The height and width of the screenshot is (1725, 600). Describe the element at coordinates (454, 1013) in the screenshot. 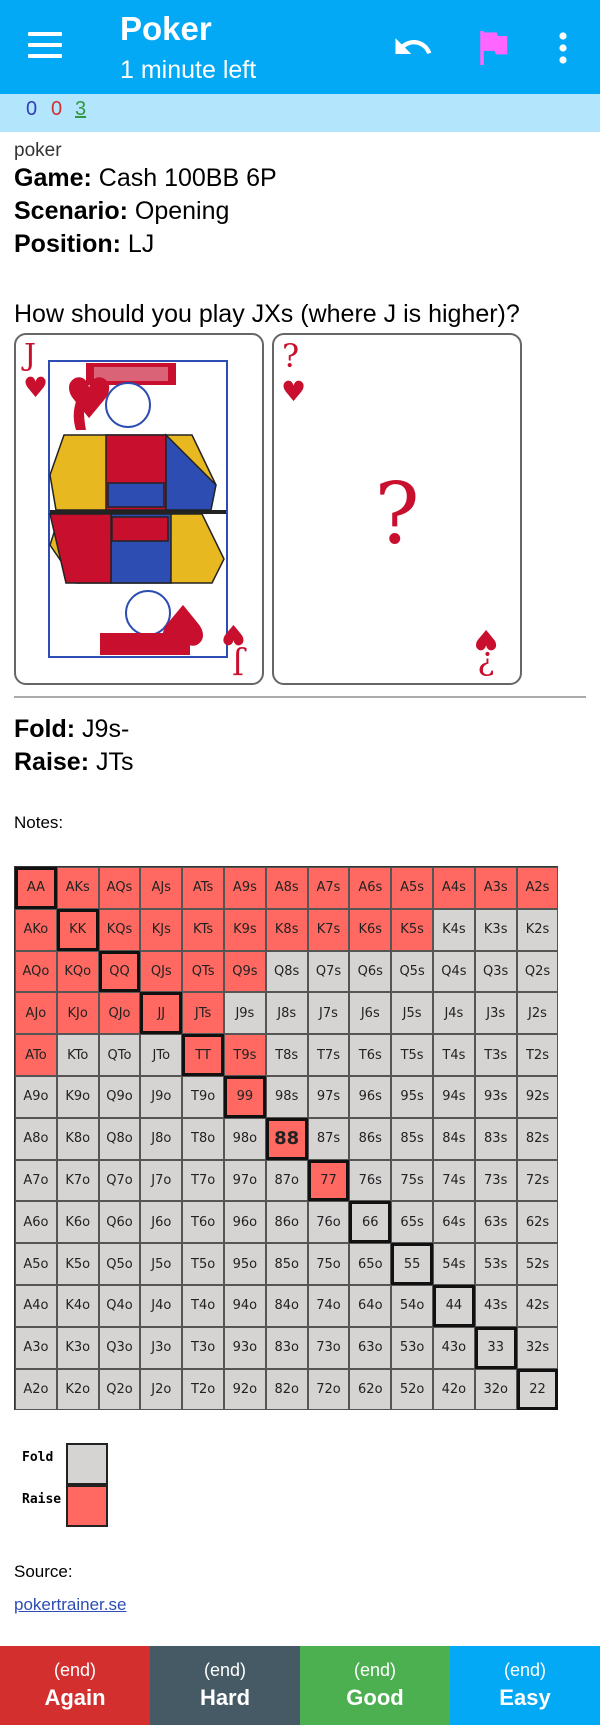

I see `hand-cell-J4s: J4s` at that location.